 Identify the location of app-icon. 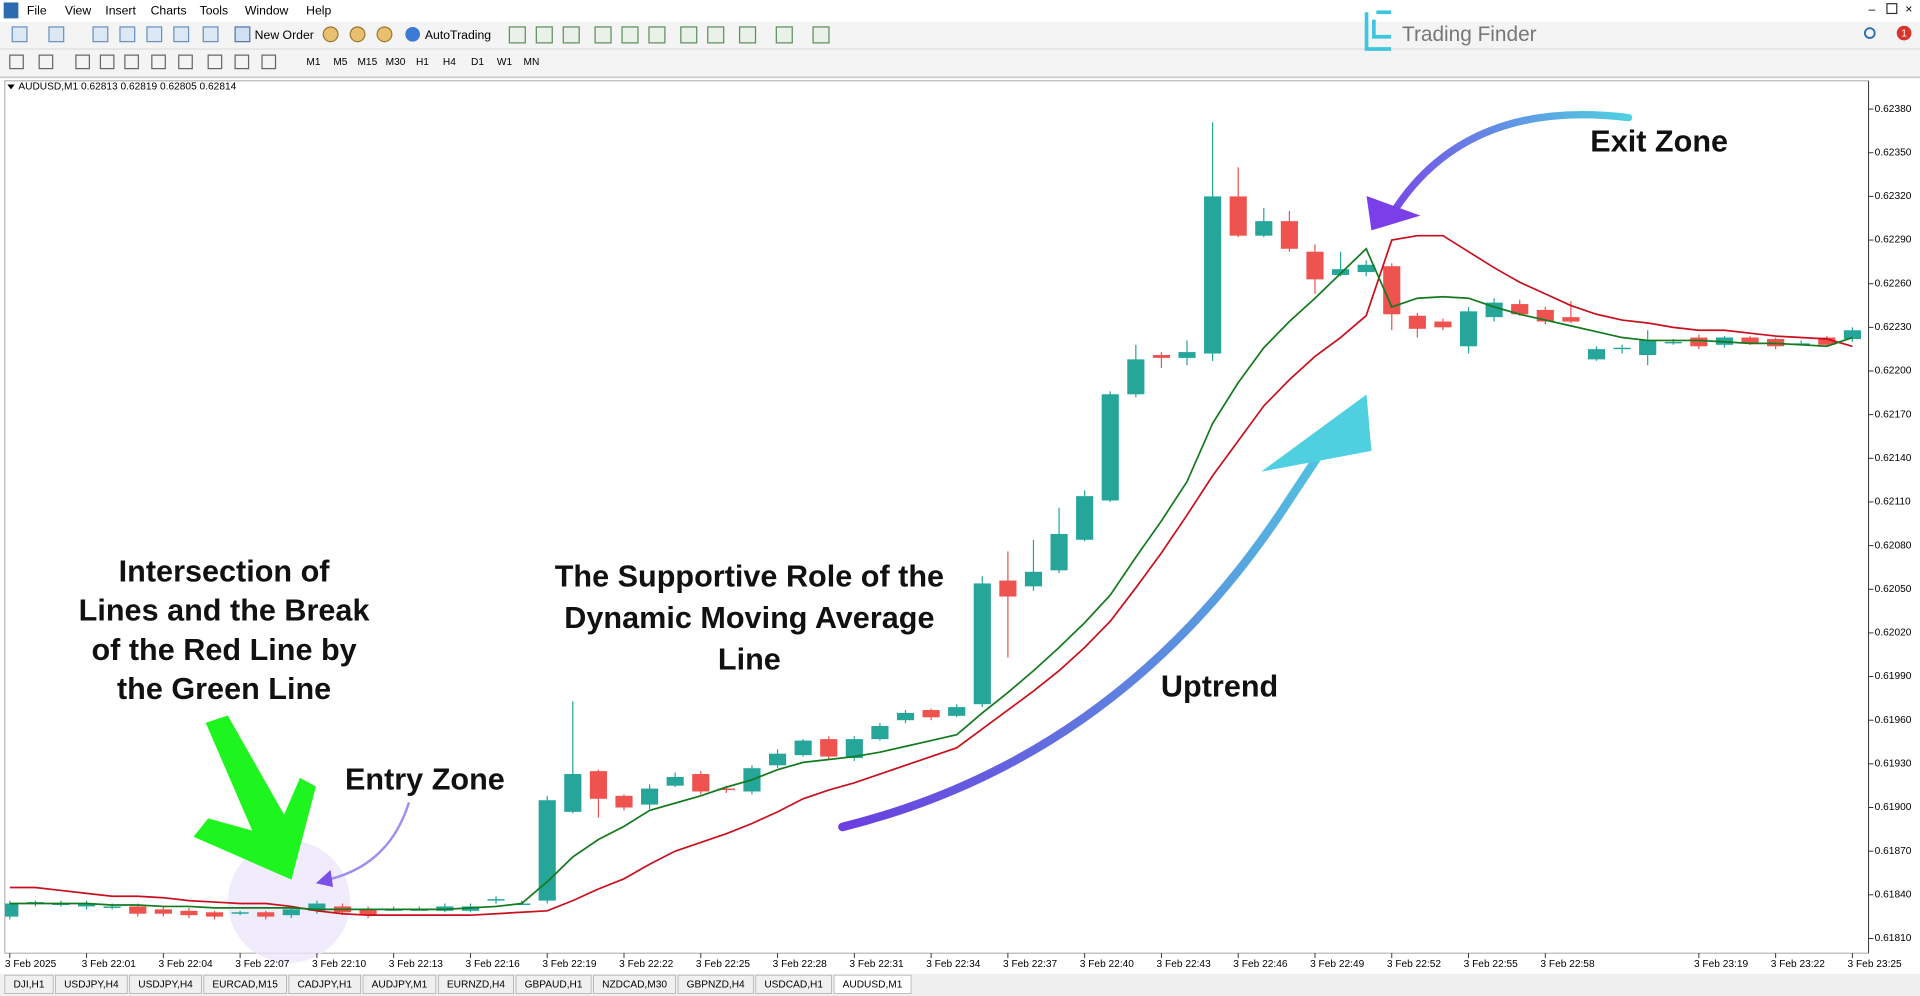
(11, 10).